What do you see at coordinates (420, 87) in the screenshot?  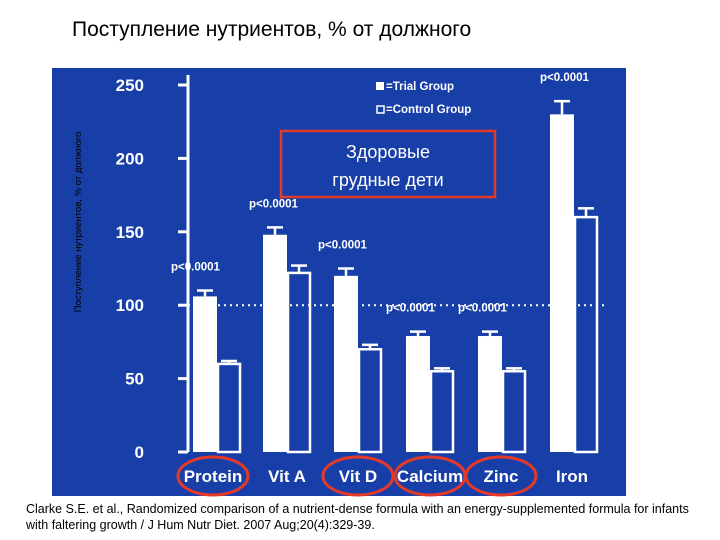 I see `legend-label: =Trial Group` at bounding box center [420, 87].